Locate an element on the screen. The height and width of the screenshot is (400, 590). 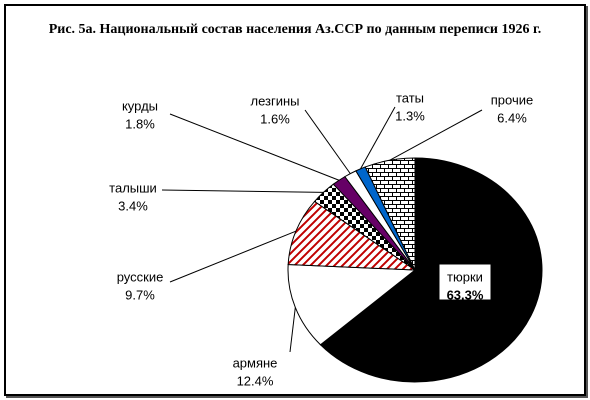
slice-value: 1.8% is located at coordinates (140, 123).